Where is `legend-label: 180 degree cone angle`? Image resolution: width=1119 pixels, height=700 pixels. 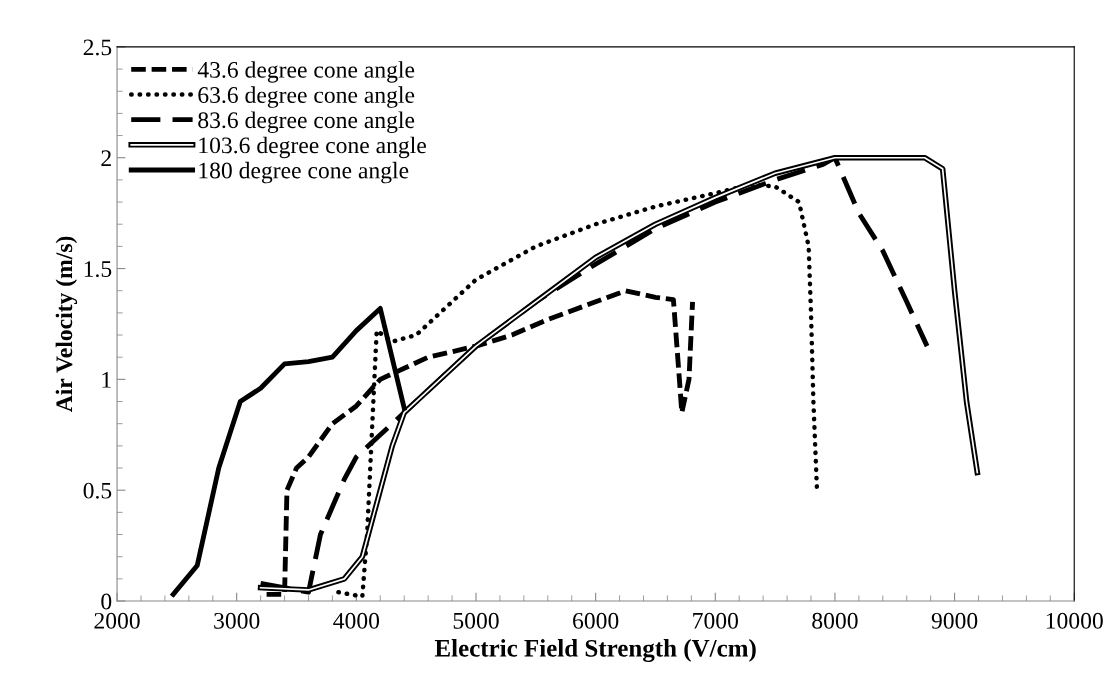
legend-label: 180 degree cone angle is located at coordinates (304, 172).